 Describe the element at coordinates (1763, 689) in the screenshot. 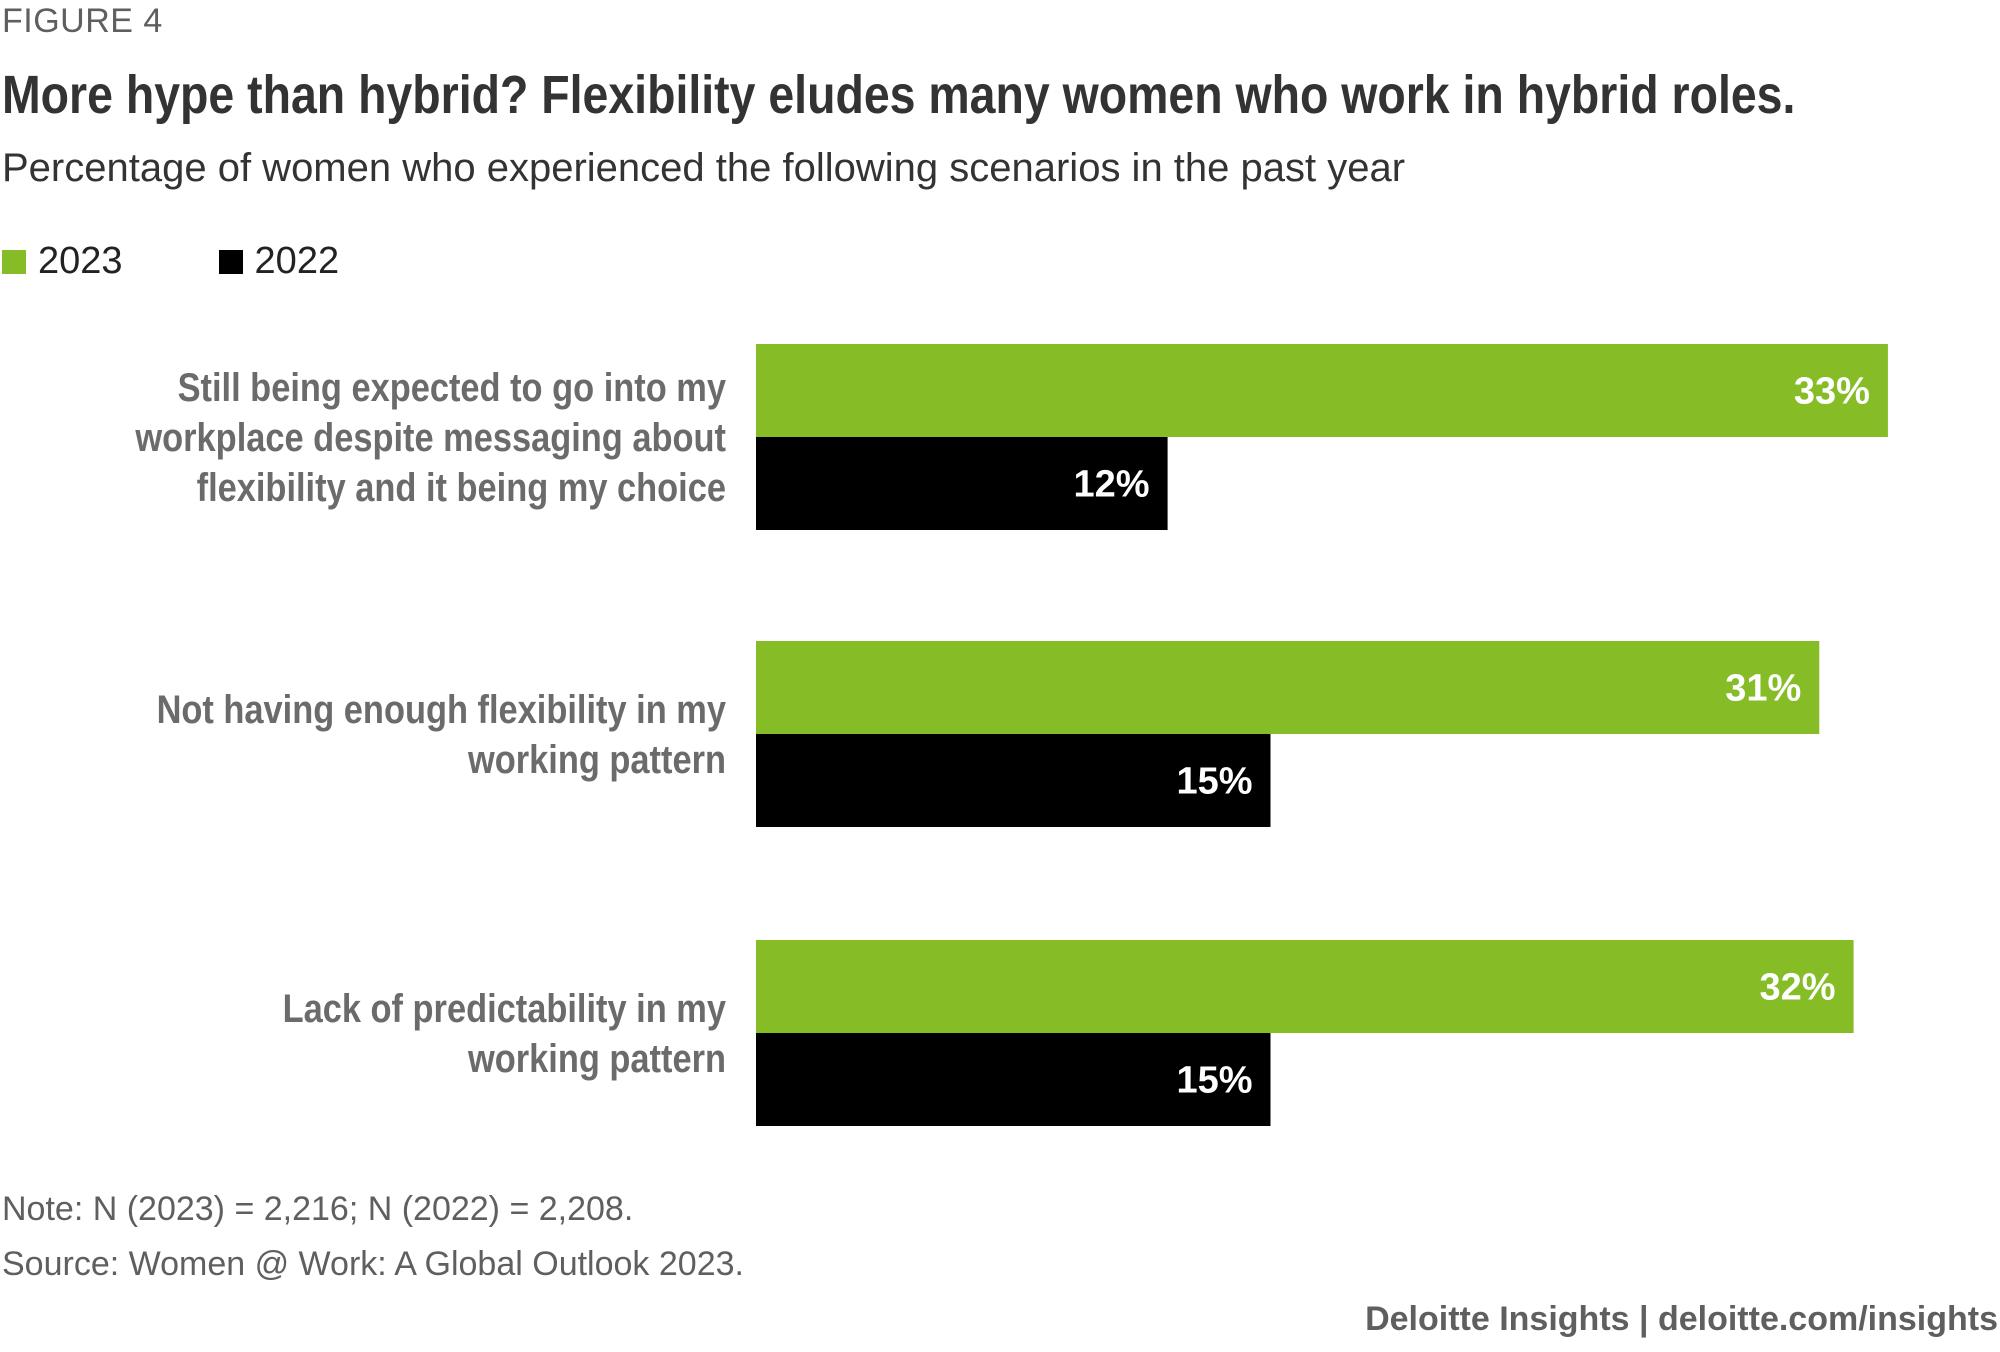

I see `data-label-2023: 31%` at that location.